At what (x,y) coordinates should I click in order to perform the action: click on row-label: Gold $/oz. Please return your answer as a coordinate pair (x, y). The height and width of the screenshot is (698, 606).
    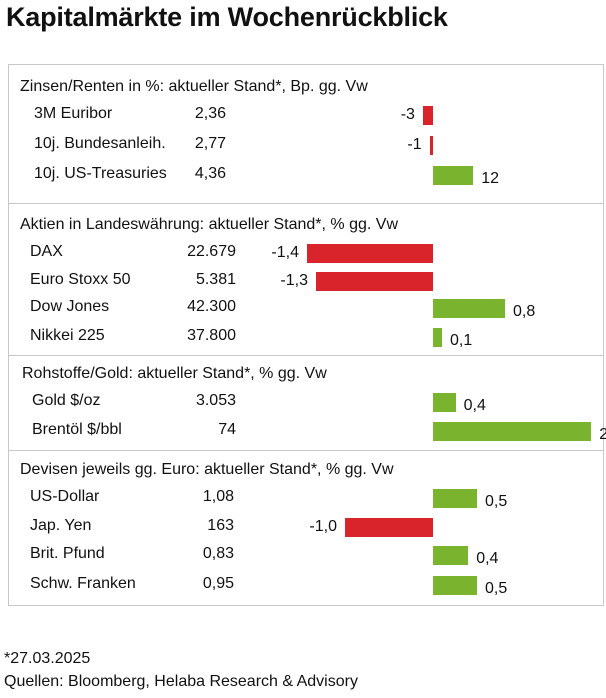
    Looking at the image, I should click on (66, 400).